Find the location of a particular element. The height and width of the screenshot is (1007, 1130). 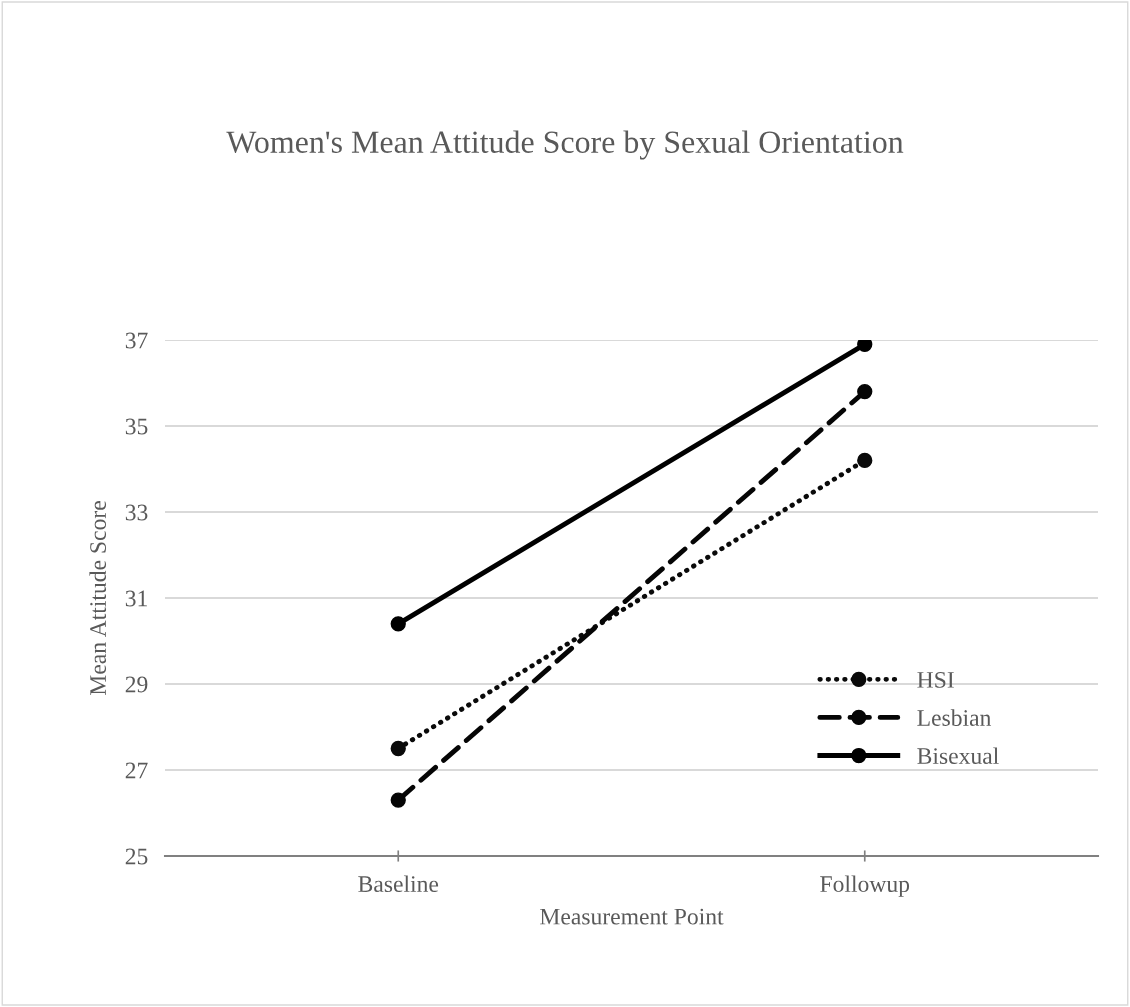

y-tick-label: 29 is located at coordinates (136, 684).